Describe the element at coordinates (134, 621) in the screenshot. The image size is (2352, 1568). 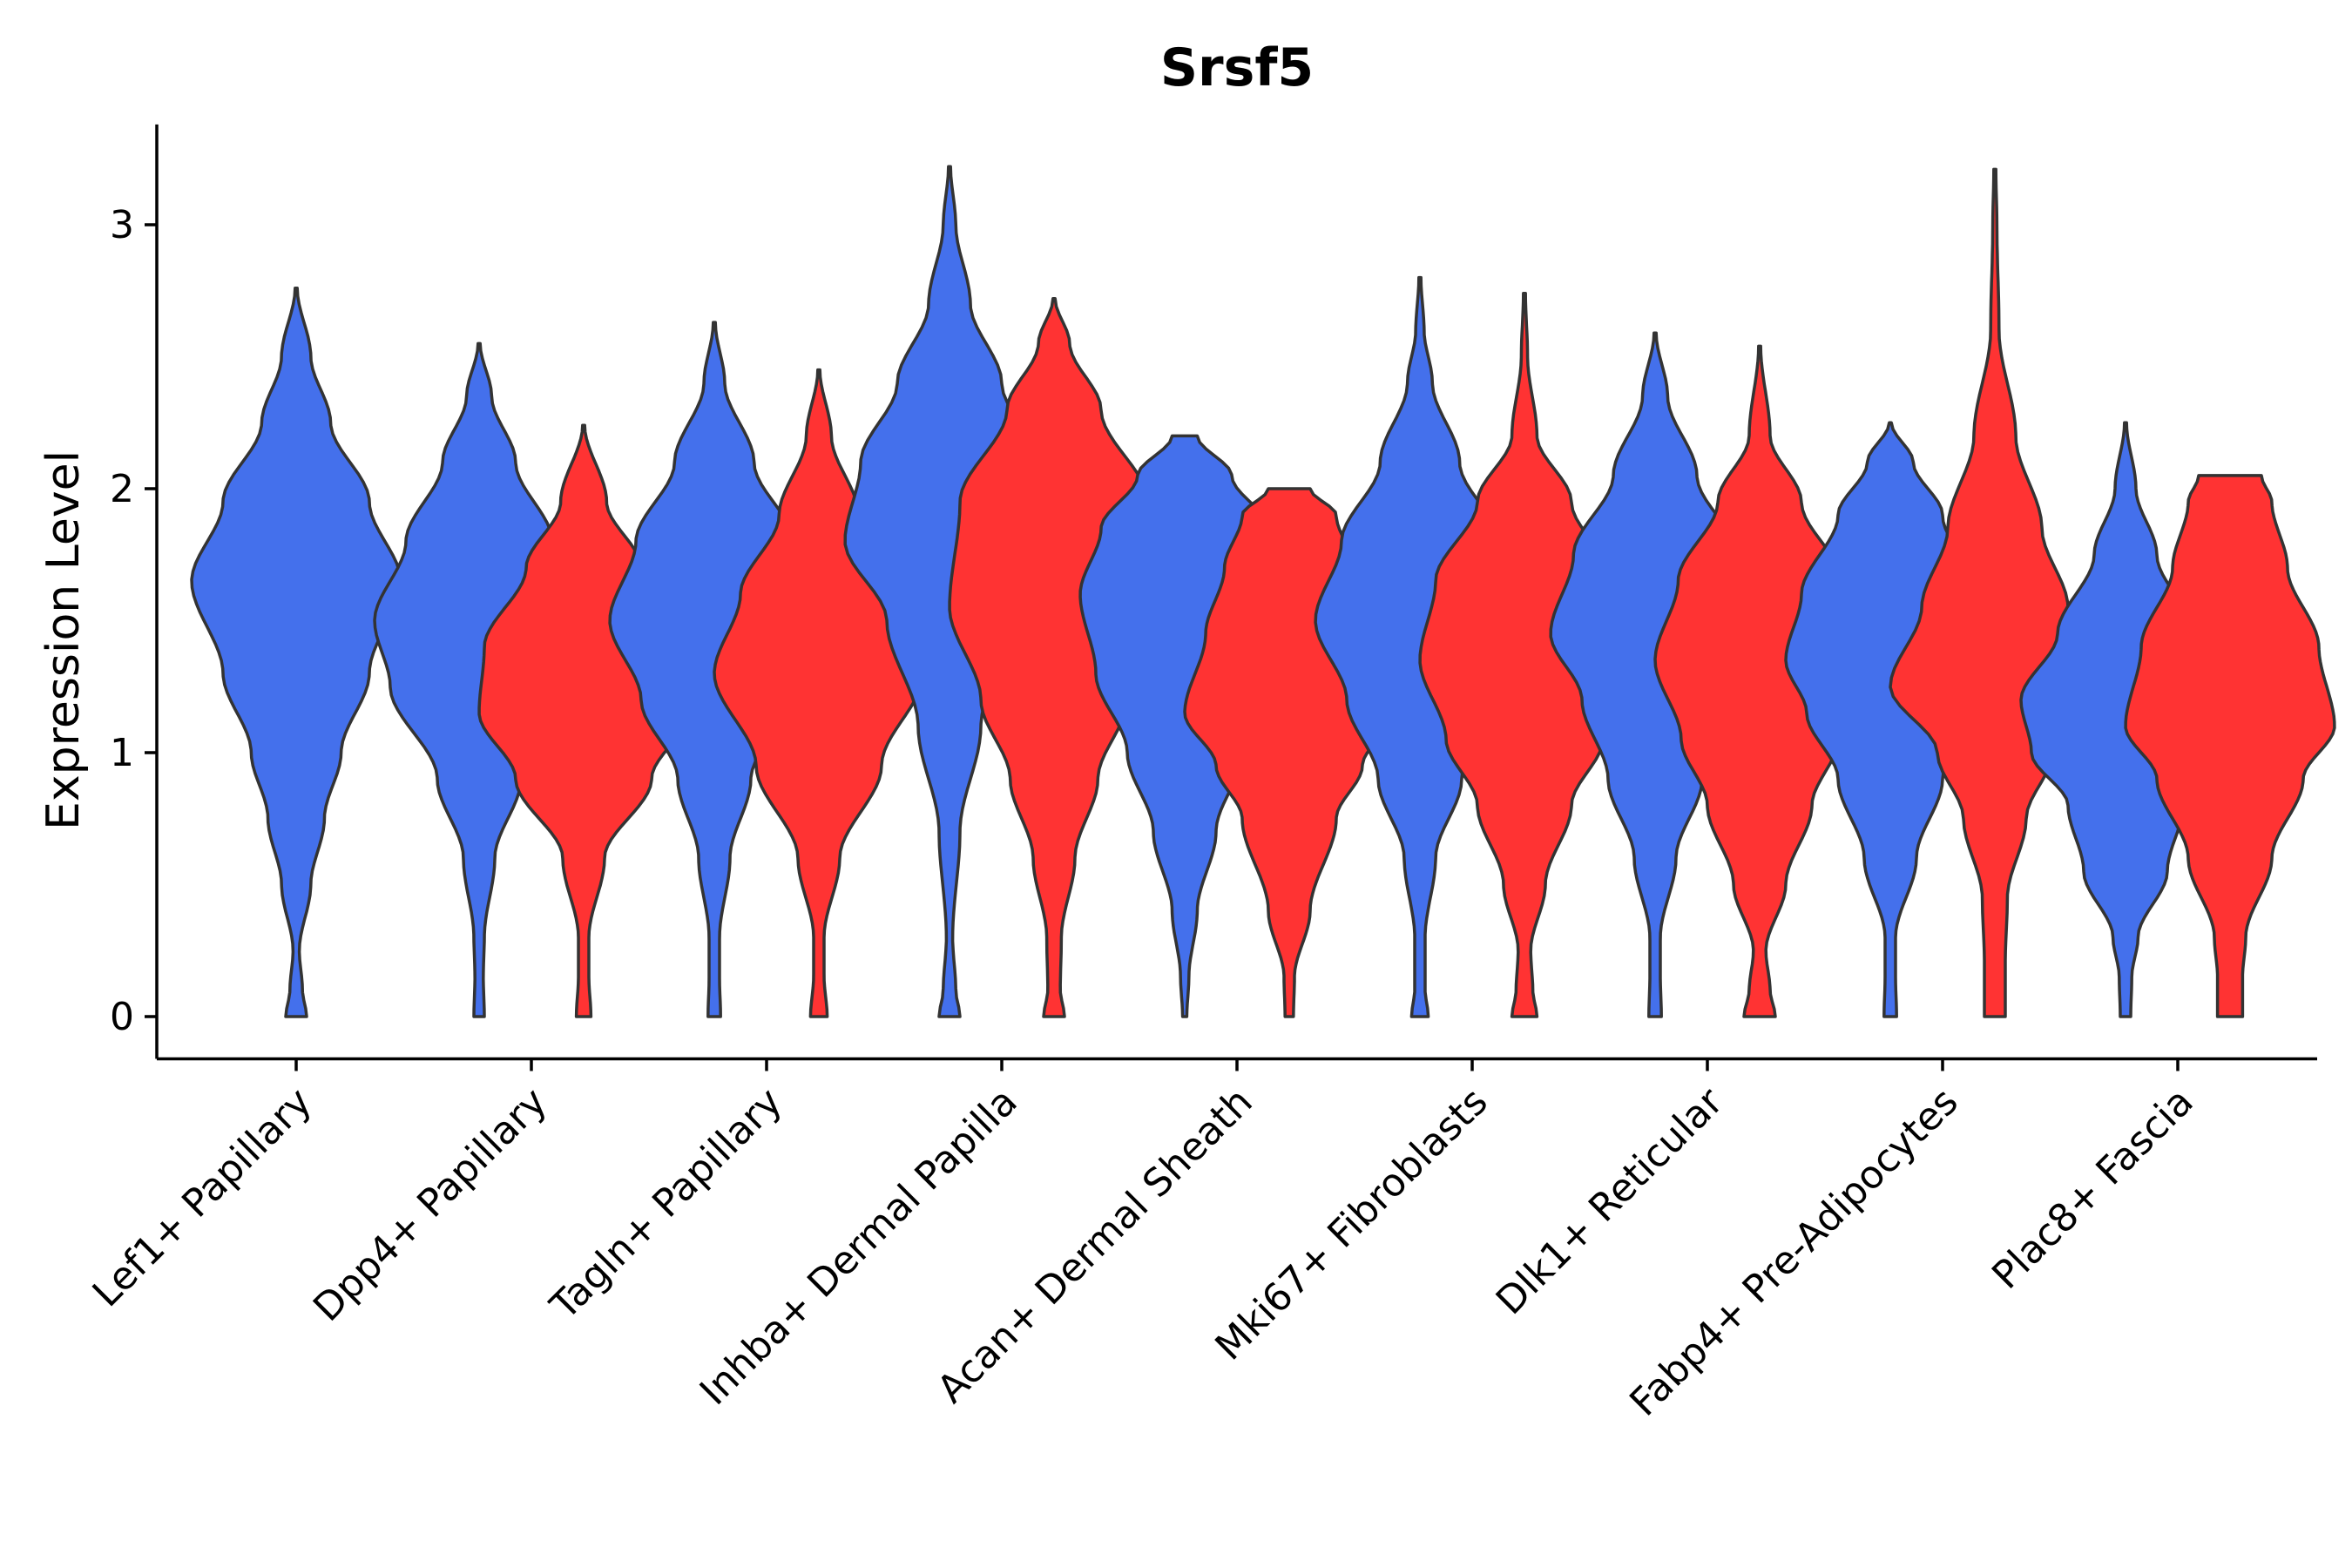
I see `y-ticks-layer: 0 1 2 3` at that location.